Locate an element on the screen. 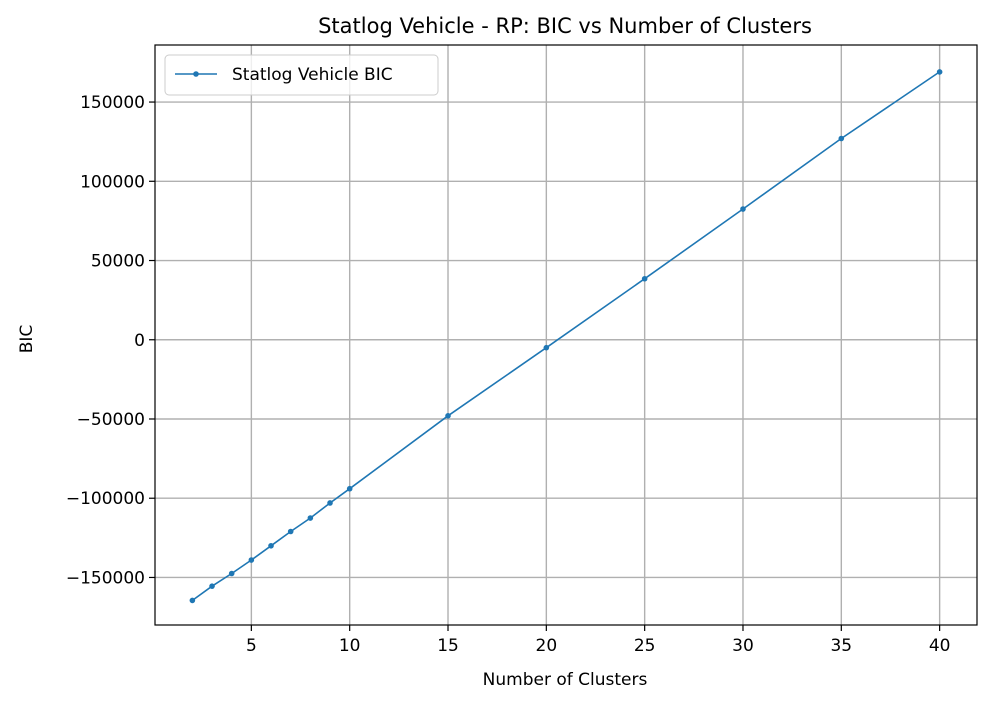 The height and width of the screenshot is (704, 995). legend-marker-swatch is located at coordinates (196, 74).